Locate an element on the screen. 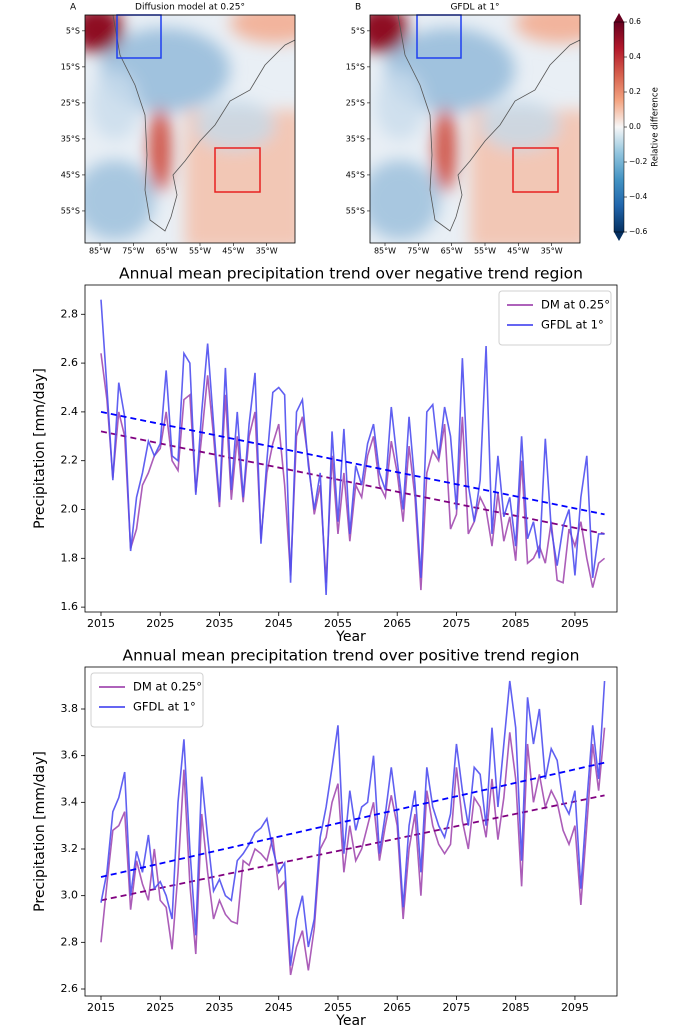 This screenshot has height=1035, width=674. panel-label: A is located at coordinates (73, 8).